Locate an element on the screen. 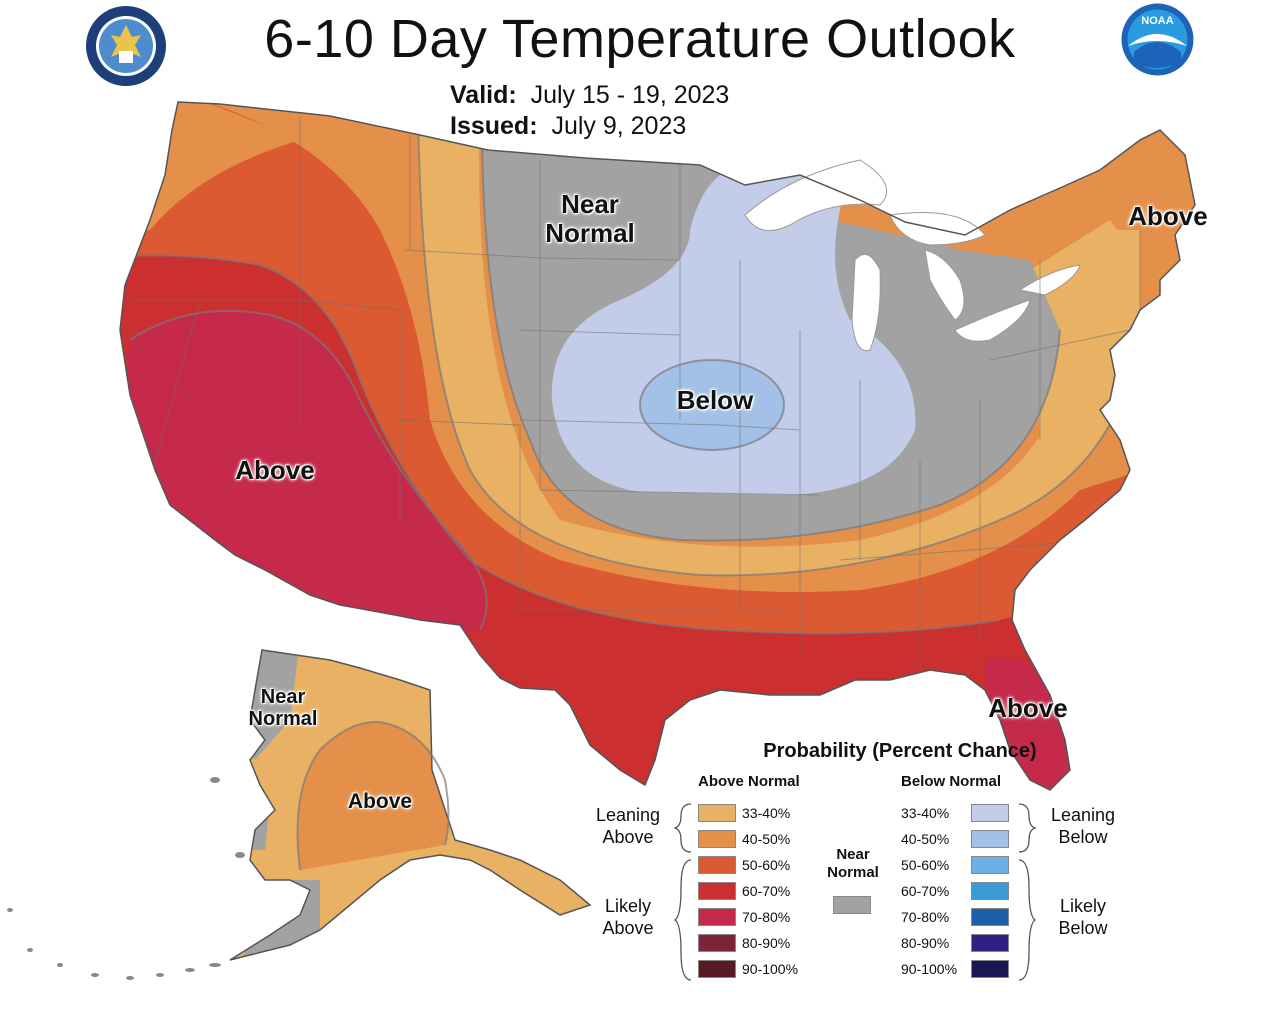 This screenshot has height=1033, width=1280. legend-above-bin-label: 90-100% is located at coordinates (770, 969).